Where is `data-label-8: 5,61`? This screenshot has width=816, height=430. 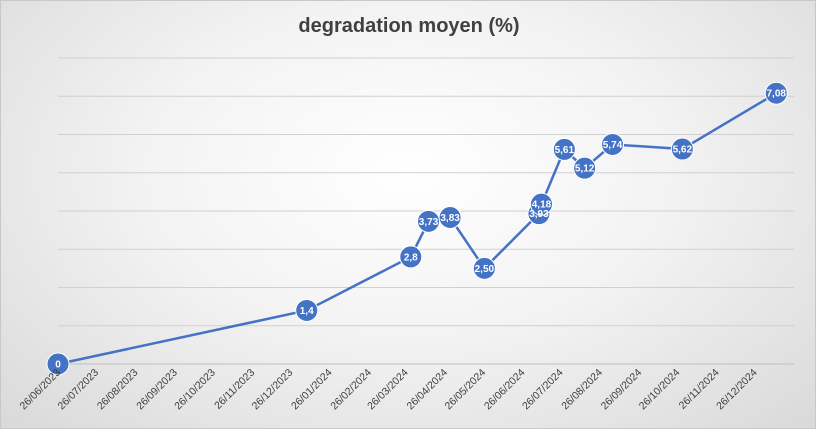
data-label-8: 5,61 is located at coordinates (565, 150).